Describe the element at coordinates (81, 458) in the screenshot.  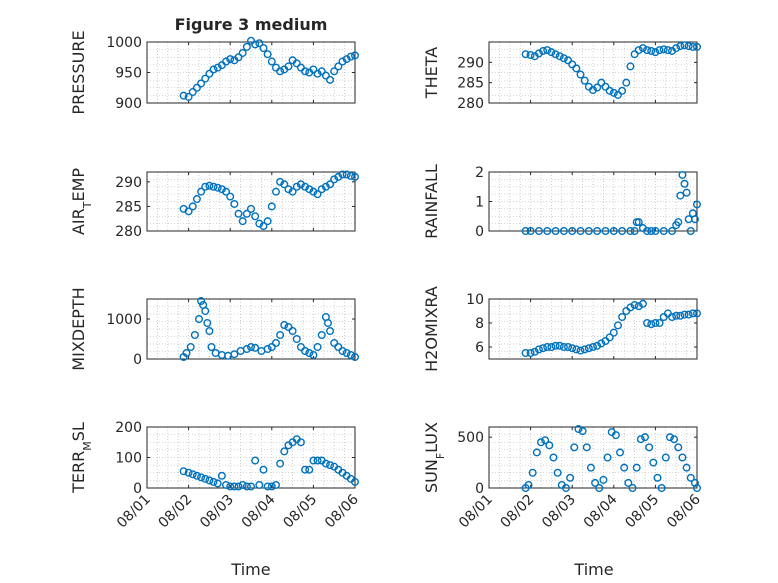
I see `y-axis-label: TERRMSL` at that location.